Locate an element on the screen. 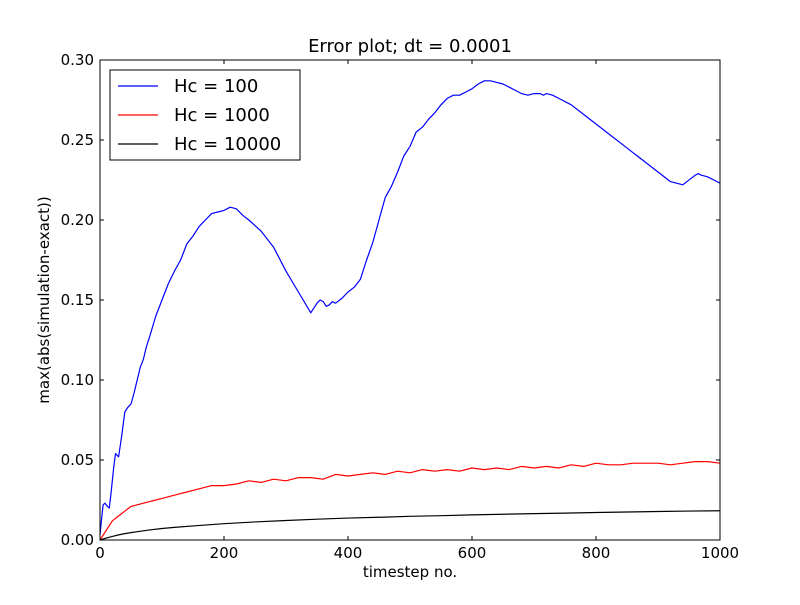  y-tick-label: 0.00 is located at coordinates (77, 540).